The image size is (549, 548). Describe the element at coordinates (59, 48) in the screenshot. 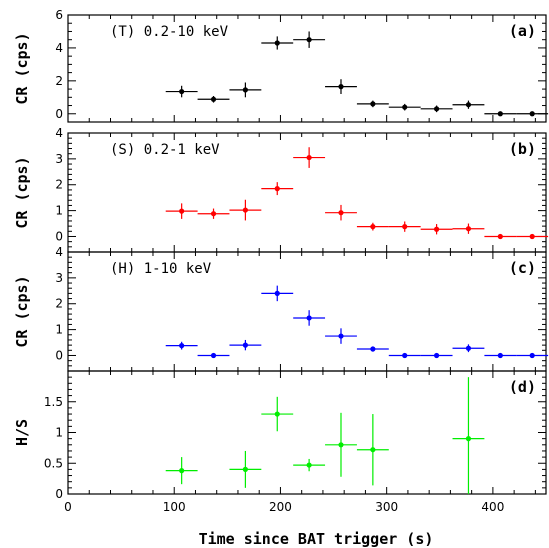

I see `y-tick-label: 4` at that location.